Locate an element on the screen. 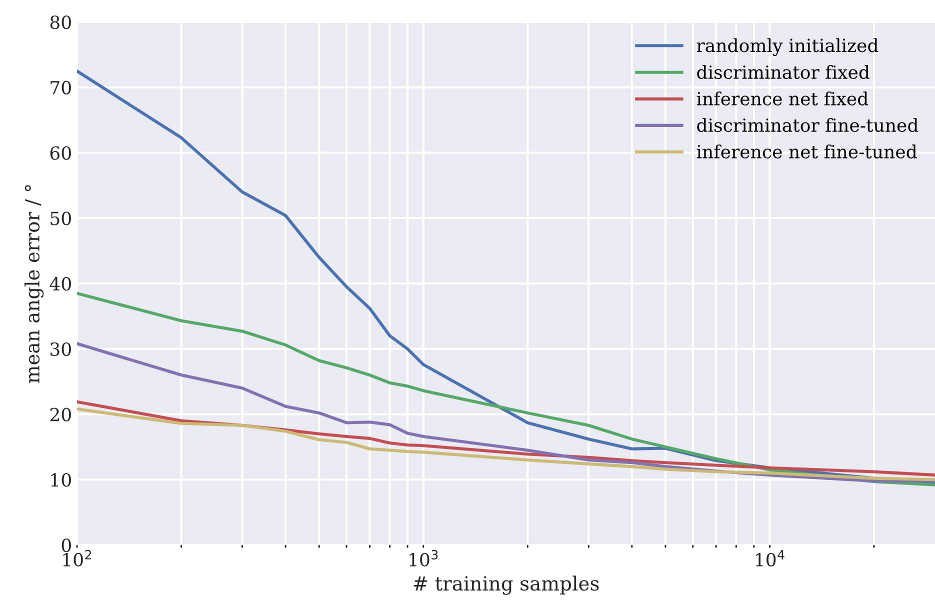 Image resolution: width=935 pixels, height=608 pixels. y-tick-label: 50 is located at coordinates (60, 219).